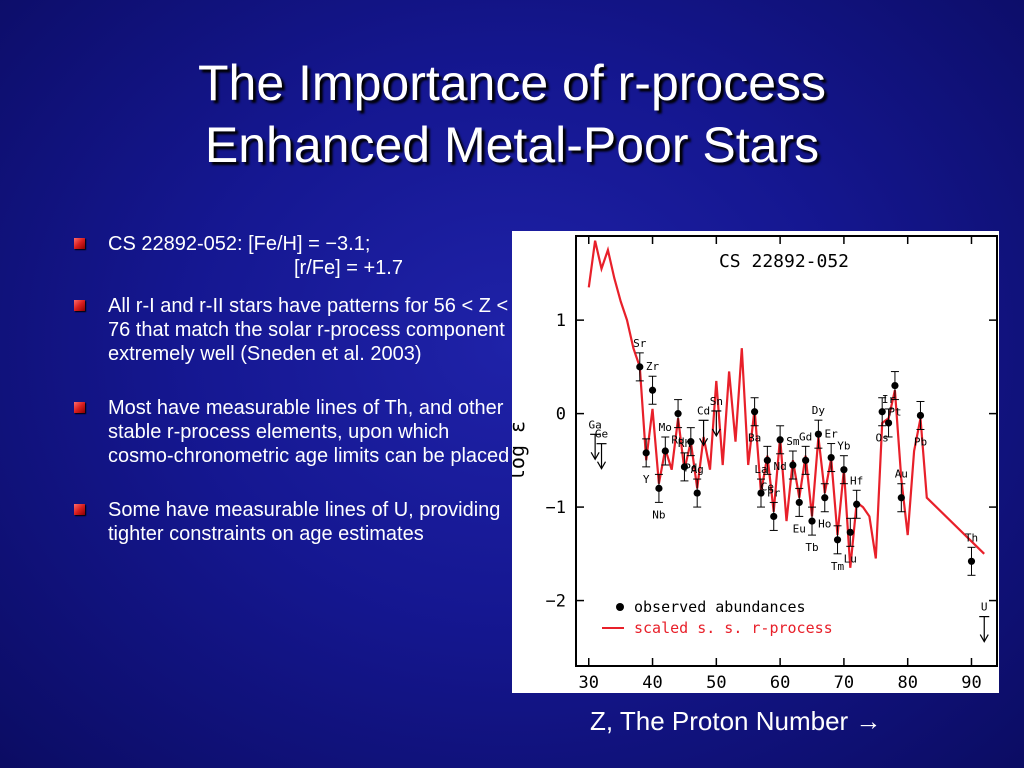 The height and width of the screenshot is (768, 1024). I want to click on element-label: Ru, so click(677, 440).